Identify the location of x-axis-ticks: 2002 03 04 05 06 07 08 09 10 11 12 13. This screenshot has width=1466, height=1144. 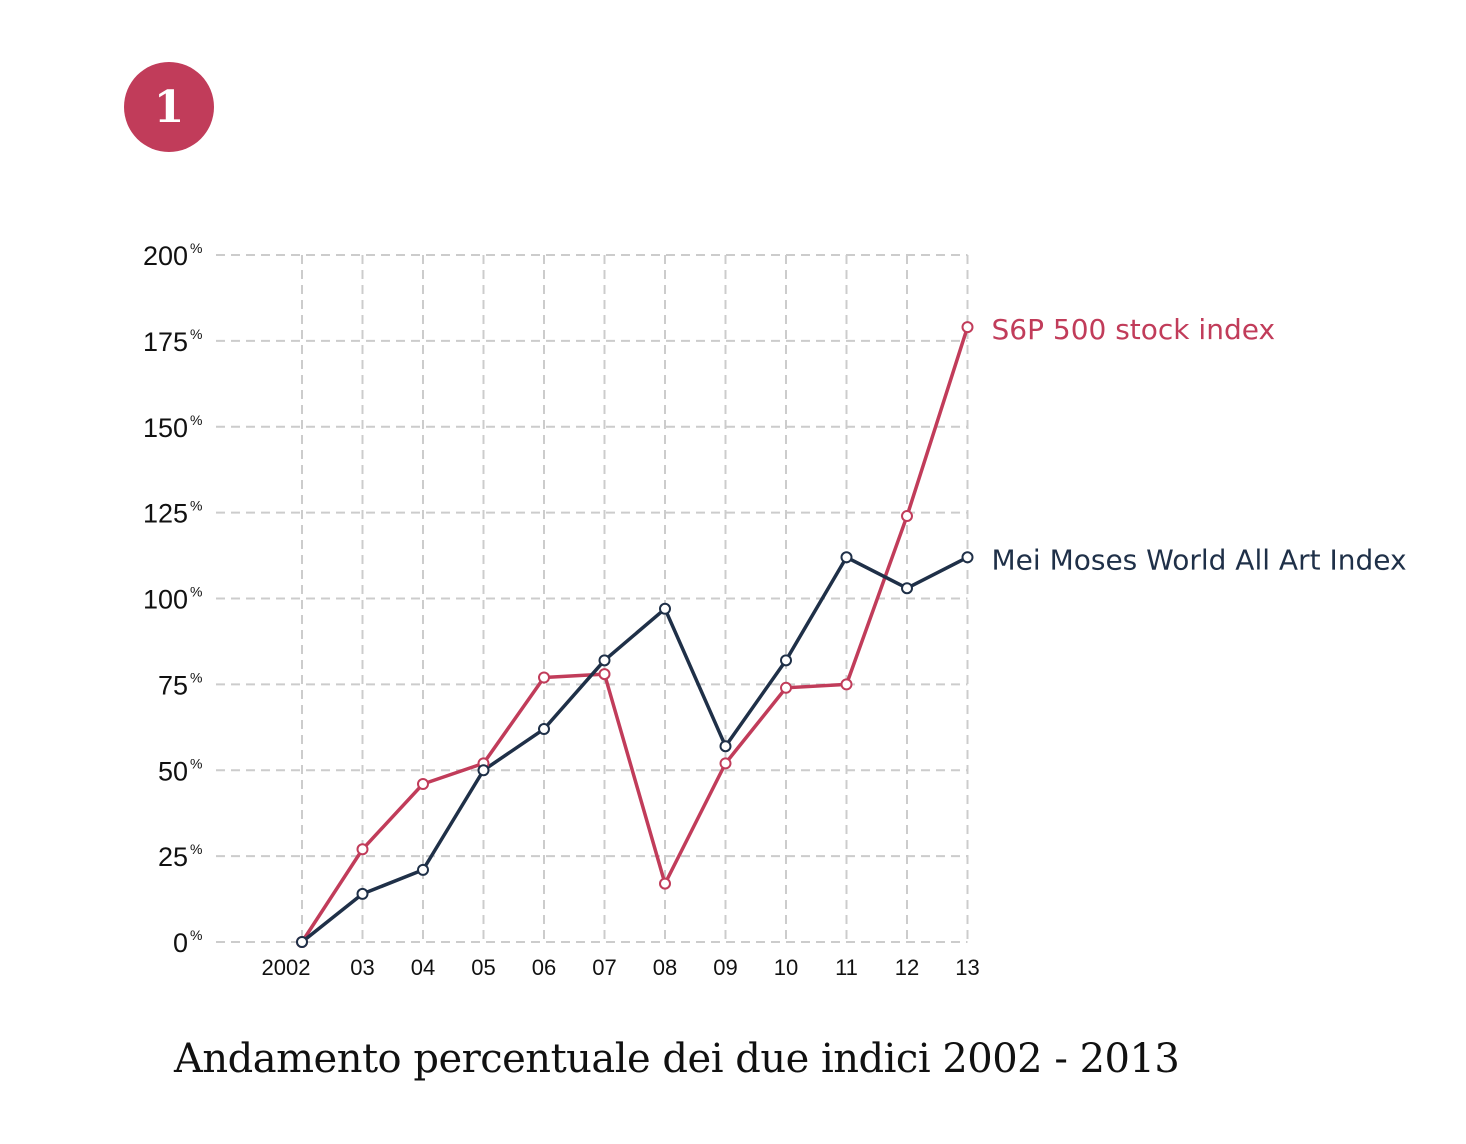
(621, 967).